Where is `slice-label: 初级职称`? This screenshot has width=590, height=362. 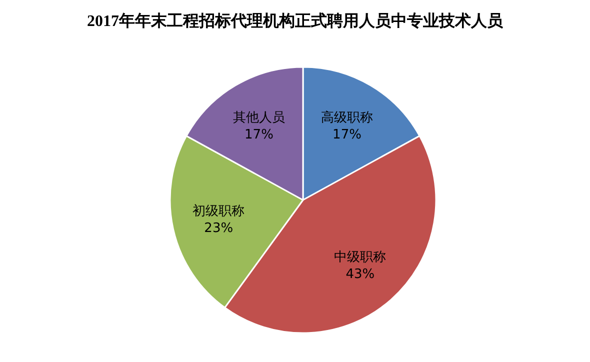 slice-label: 初级职称 is located at coordinates (218, 211).